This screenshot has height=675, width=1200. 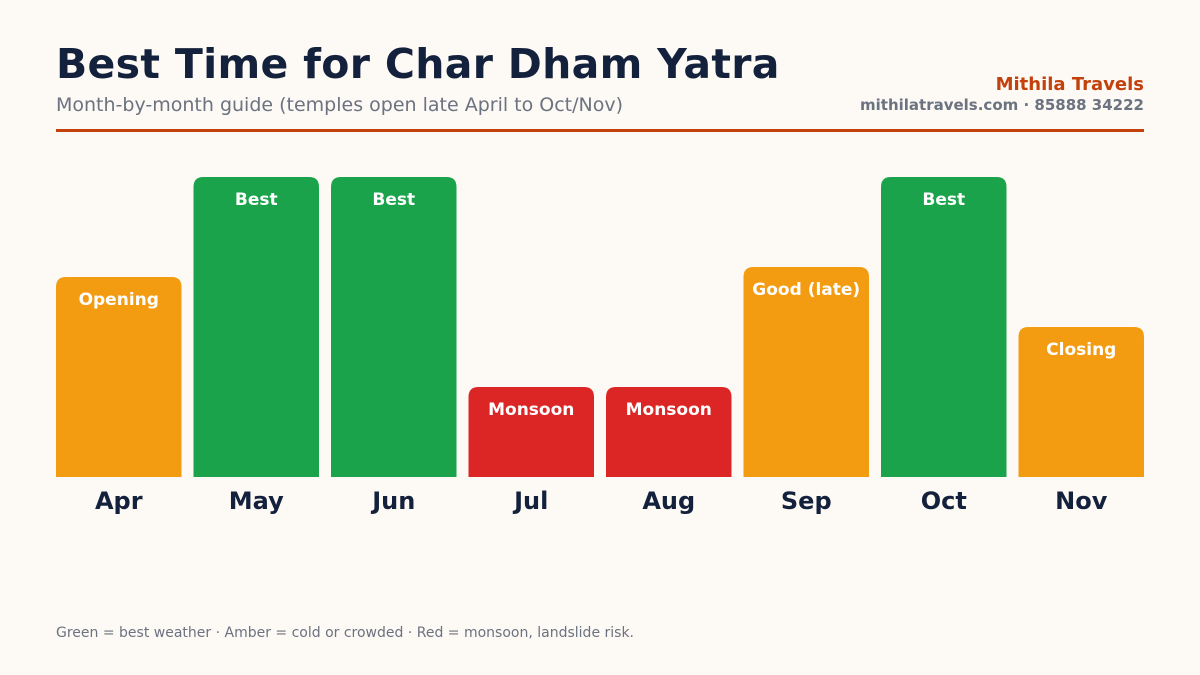 What do you see at coordinates (1081, 402) in the screenshot?
I see `bar-nov` at bounding box center [1081, 402].